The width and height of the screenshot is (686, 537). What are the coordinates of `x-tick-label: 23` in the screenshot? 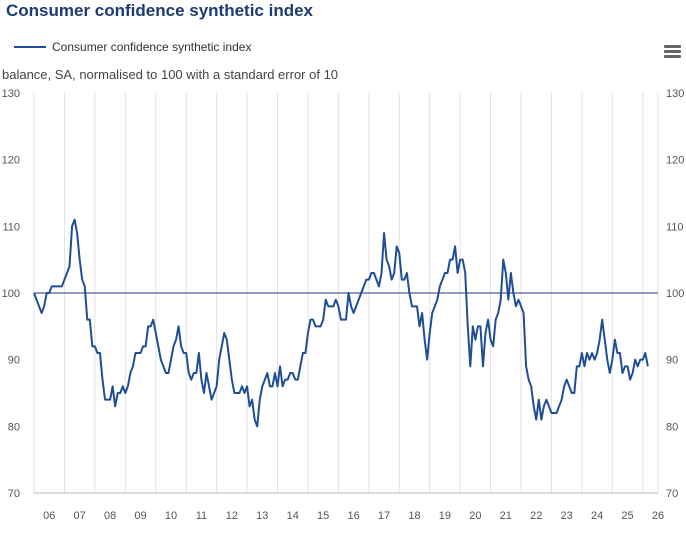 It's located at (567, 516).